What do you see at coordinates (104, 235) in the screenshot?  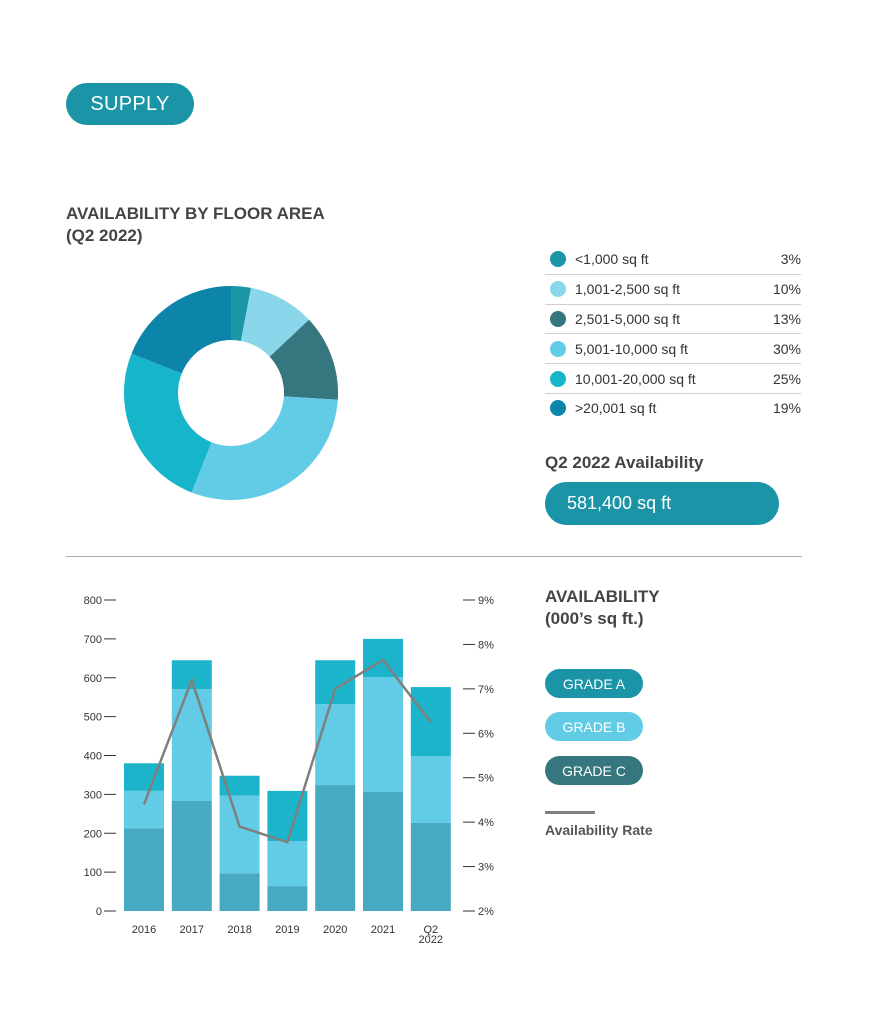 I see `donut-title-line2: (Q2 2022)` at bounding box center [104, 235].